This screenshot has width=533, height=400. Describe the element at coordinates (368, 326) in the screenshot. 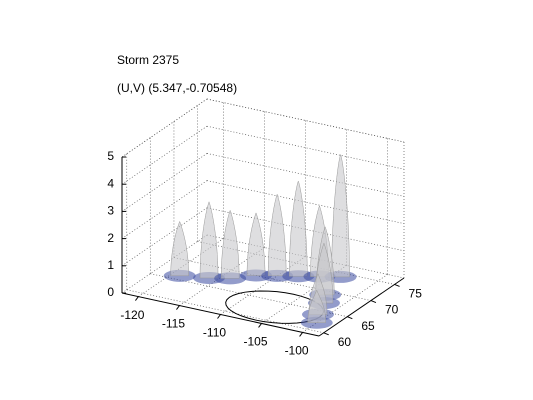

I see `y-tick-label: 65` at that location.